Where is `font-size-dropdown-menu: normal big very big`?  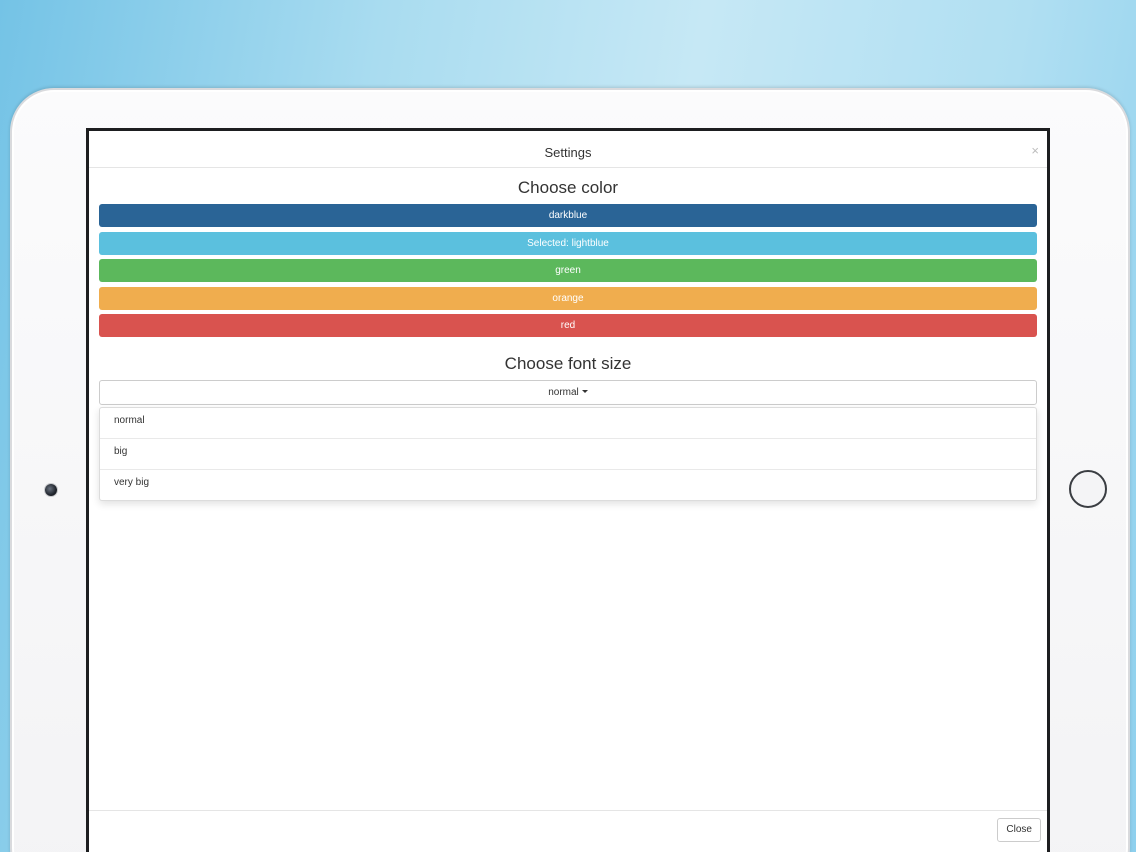 font-size-dropdown-menu: normal big very big is located at coordinates (568, 453).